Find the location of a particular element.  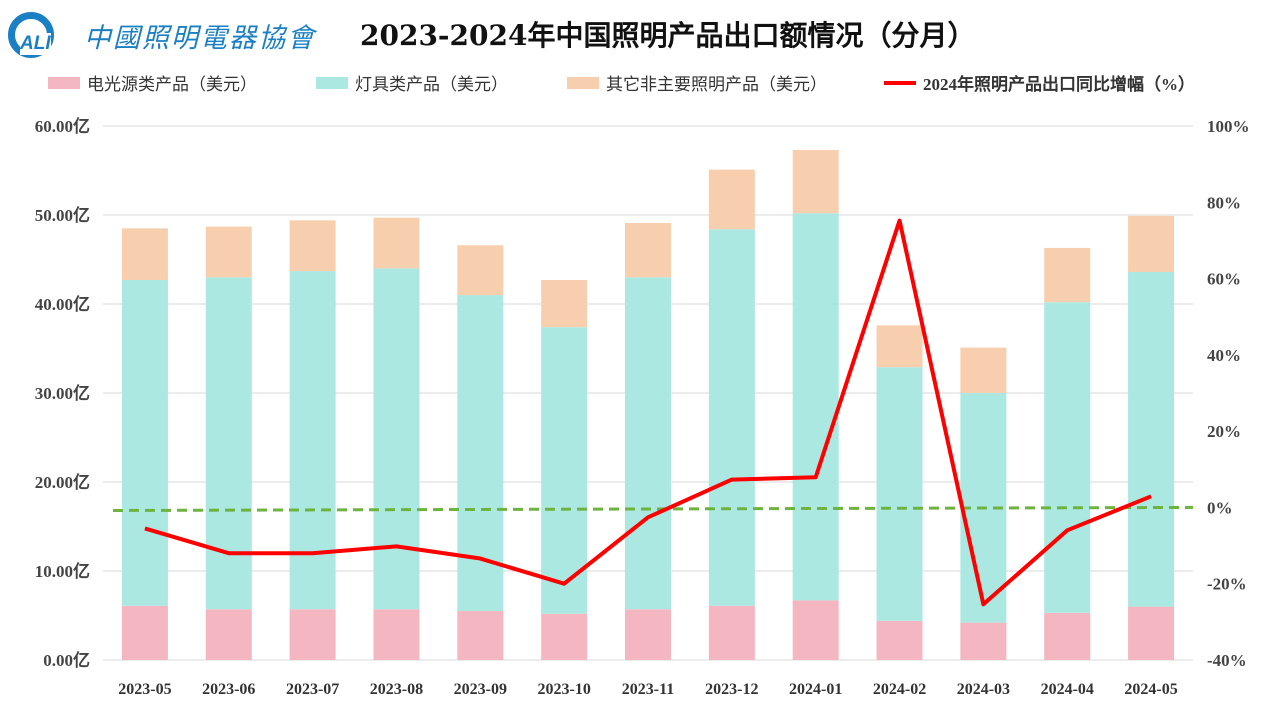

y-left-tick-label: 10.00亿 is located at coordinates (62, 571).